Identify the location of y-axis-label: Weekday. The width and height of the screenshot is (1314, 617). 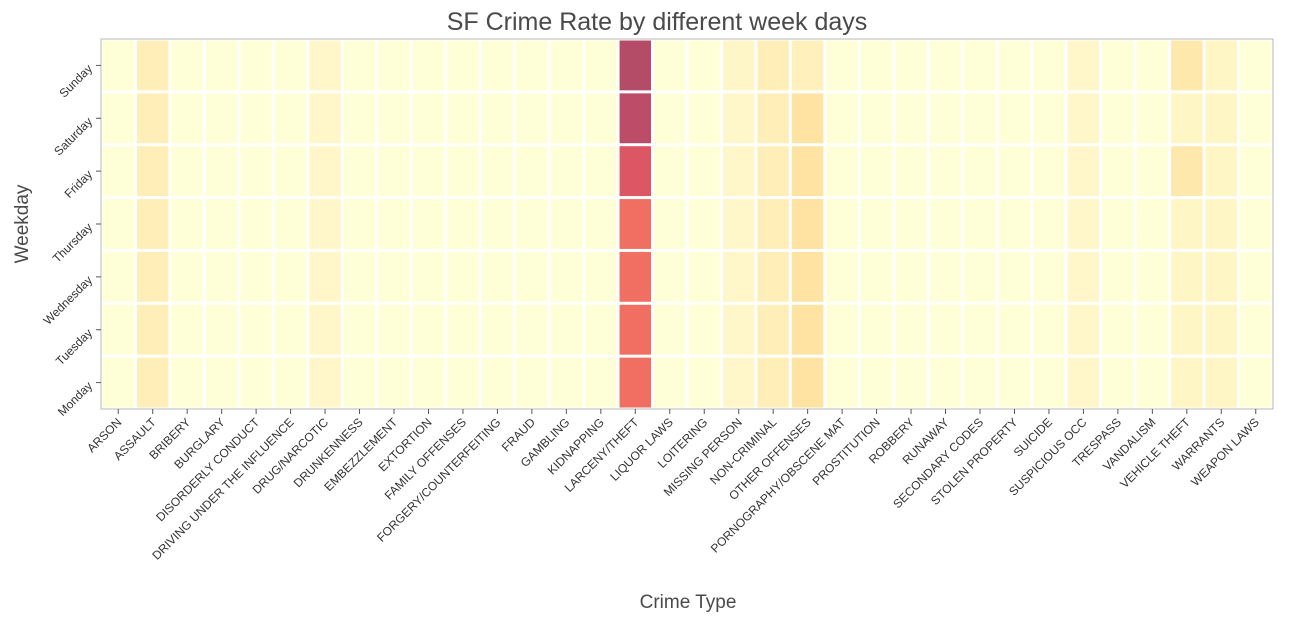
(22, 223).